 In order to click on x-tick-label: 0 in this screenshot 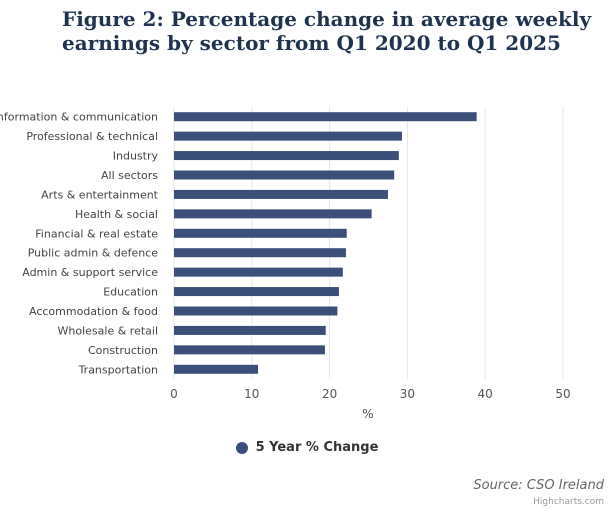, I will do `click(174, 394)`.